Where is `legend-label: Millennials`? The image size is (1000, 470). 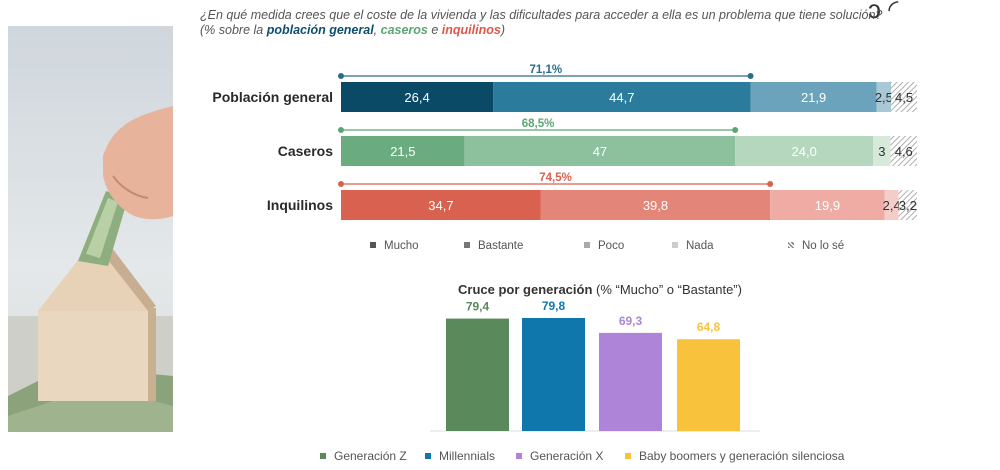 legend-label: Millennials is located at coordinates (467, 456).